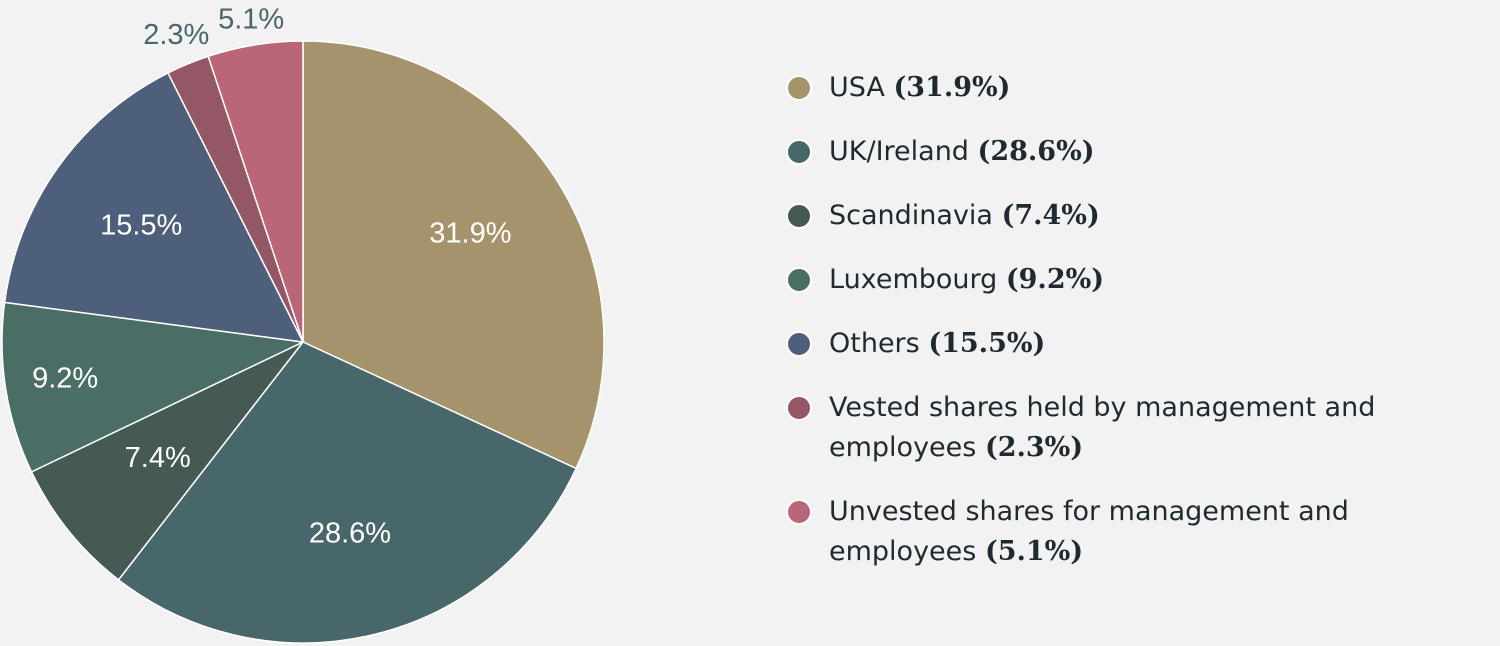 This screenshot has width=1500, height=646. Describe the element at coordinates (987, 343) in the screenshot. I see `legend-percent: (15.5%)` at that location.